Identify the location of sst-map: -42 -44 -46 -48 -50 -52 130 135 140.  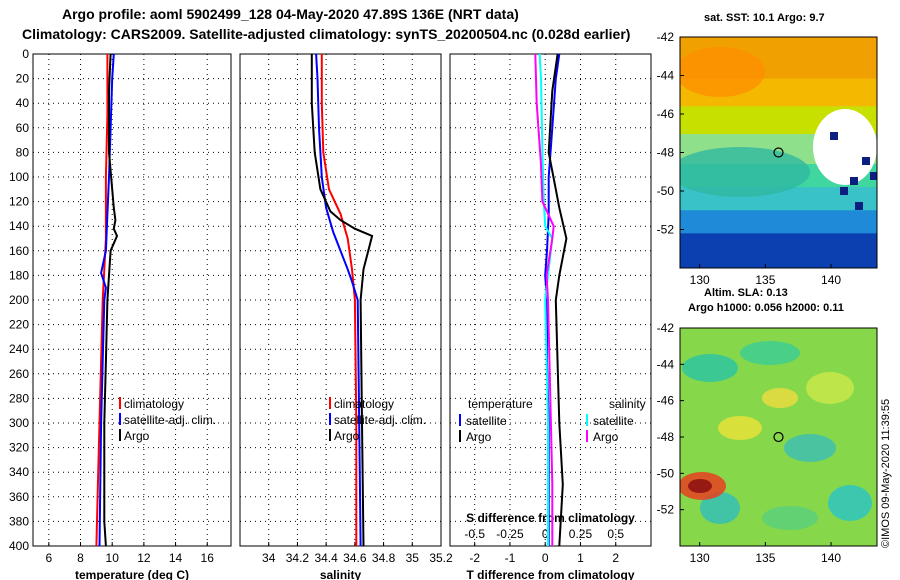
(767, 158).